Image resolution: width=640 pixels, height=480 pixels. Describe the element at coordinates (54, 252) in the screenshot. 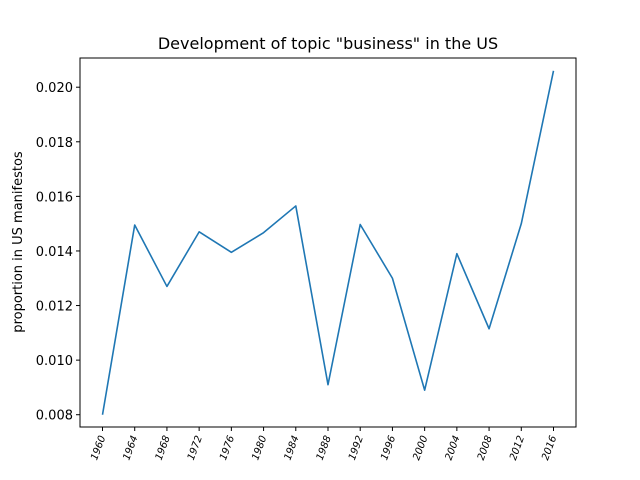

I see `y-tick-label: 0.014` at that location.